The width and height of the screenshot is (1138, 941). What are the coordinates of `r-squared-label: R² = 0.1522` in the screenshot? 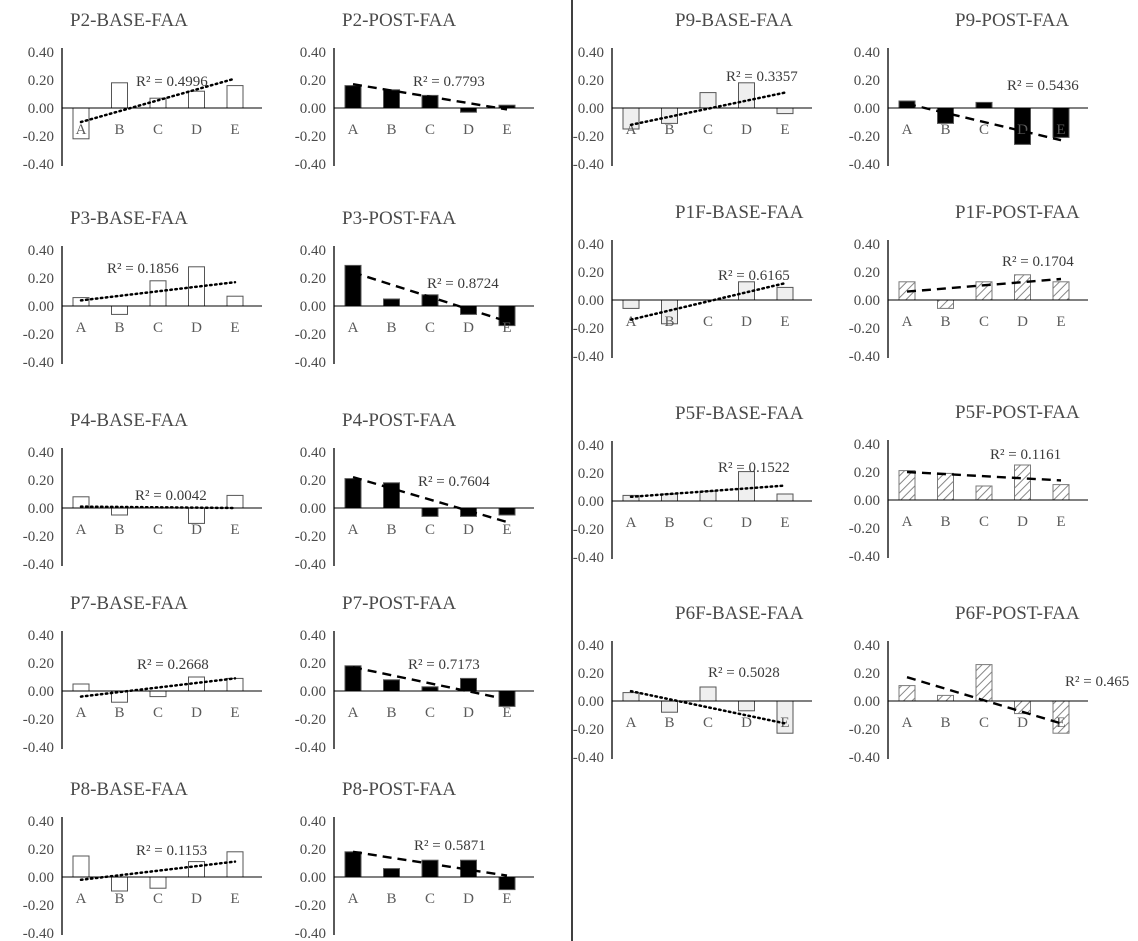 It's located at (754, 468).